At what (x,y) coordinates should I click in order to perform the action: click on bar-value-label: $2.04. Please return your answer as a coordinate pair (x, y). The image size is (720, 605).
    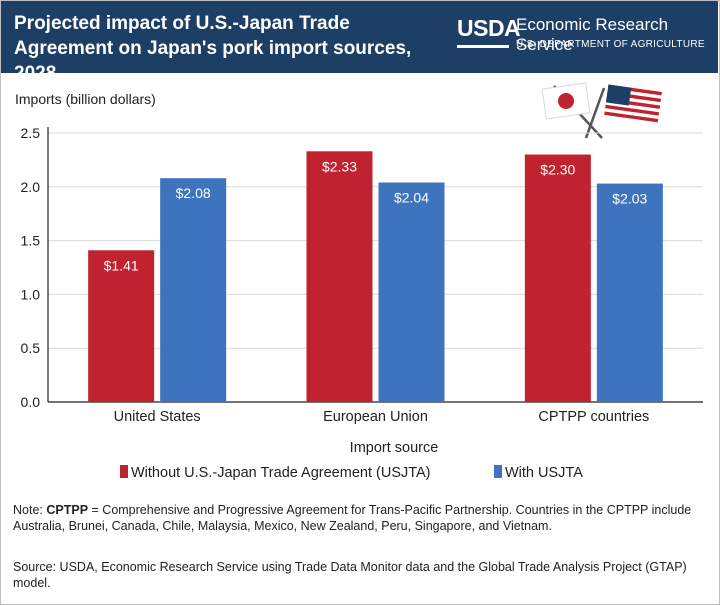
    Looking at the image, I should click on (411, 197).